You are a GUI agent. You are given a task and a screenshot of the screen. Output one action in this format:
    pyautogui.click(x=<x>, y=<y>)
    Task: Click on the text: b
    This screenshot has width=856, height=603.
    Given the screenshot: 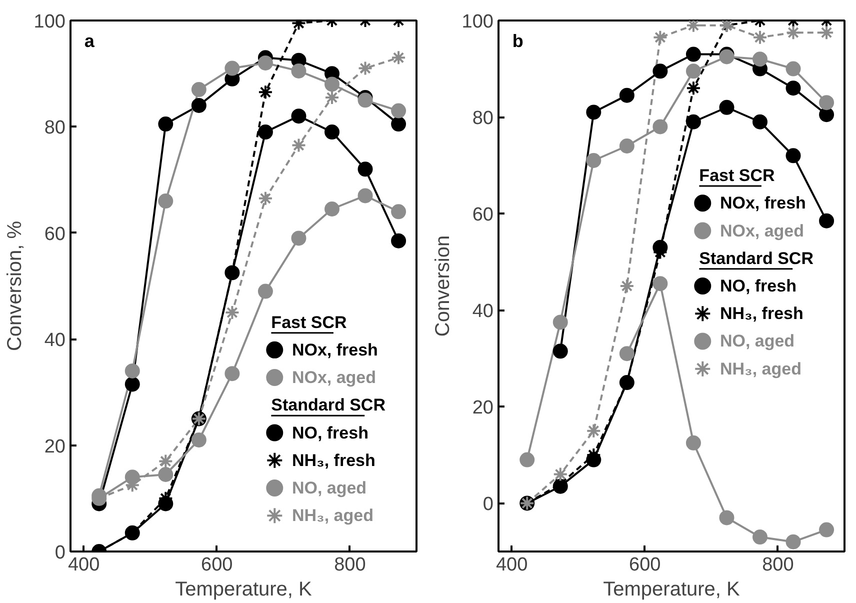 What is the action you would take?
    pyautogui.click(x=518, y=41)
    